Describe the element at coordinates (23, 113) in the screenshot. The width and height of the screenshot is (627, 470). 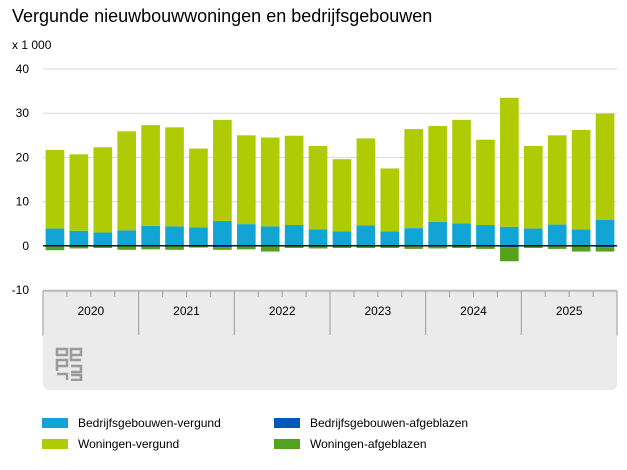
I see `y-tick-label: 30` at that location.